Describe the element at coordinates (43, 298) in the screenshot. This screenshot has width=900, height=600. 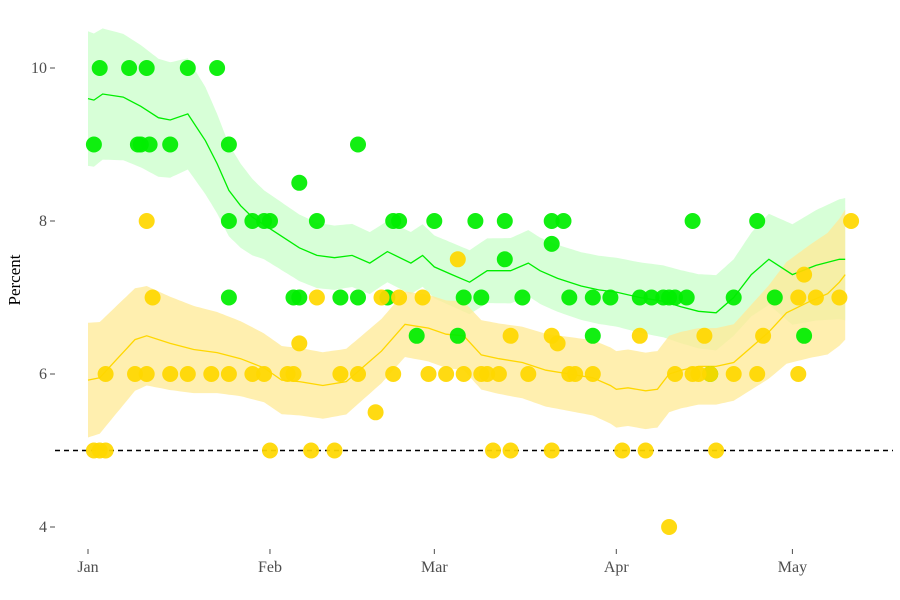
I see `y-axis: 4 6 8 10` at that location.